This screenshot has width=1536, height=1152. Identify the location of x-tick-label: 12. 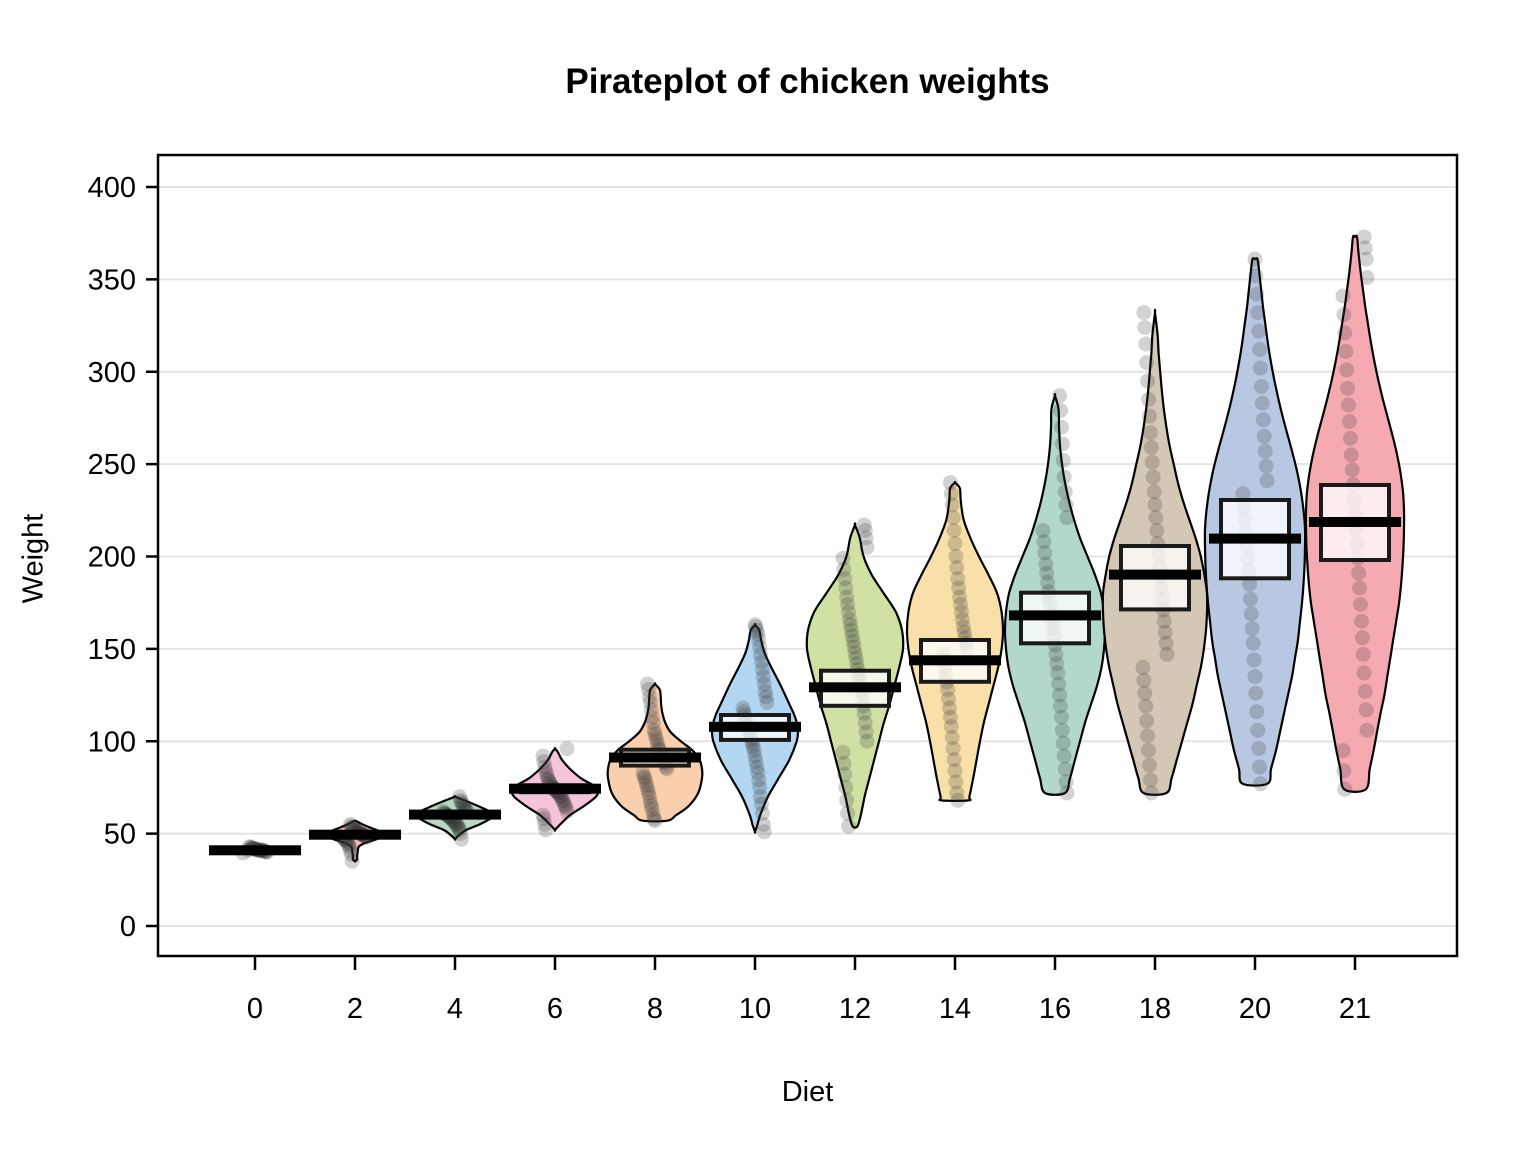
(855, 1009).